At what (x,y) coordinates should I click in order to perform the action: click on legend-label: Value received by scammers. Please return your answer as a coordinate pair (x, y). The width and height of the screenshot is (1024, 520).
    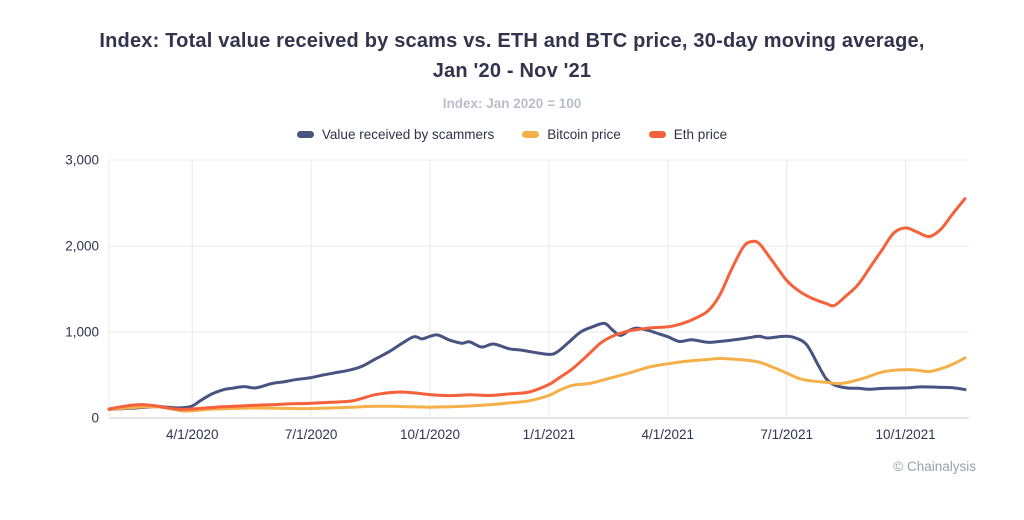
    Looking at the image, I should click on (408, 134).